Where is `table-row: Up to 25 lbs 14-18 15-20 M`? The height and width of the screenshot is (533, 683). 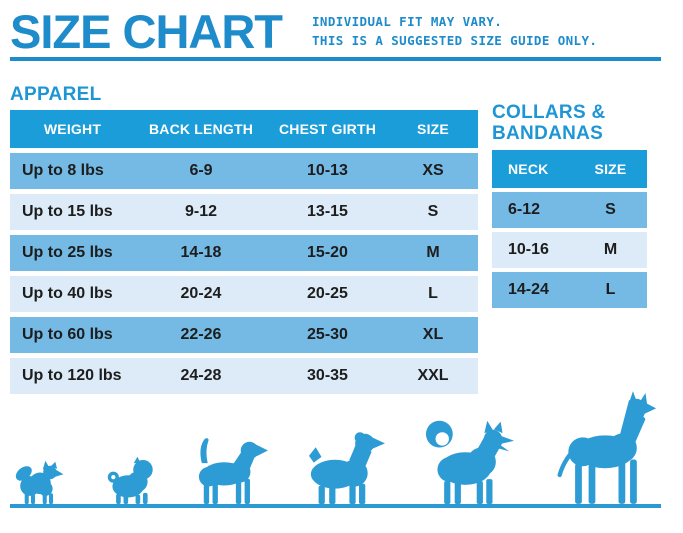
table-row: Up to 25 lbs 14-18 15-20 M is located at coordinates (244, 253).